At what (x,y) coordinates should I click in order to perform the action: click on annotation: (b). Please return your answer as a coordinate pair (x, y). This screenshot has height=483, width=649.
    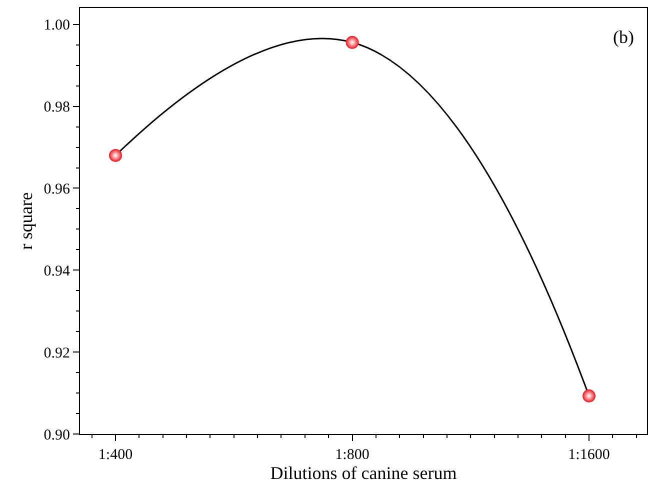
    Looking at the image, I should click on (623, 37).